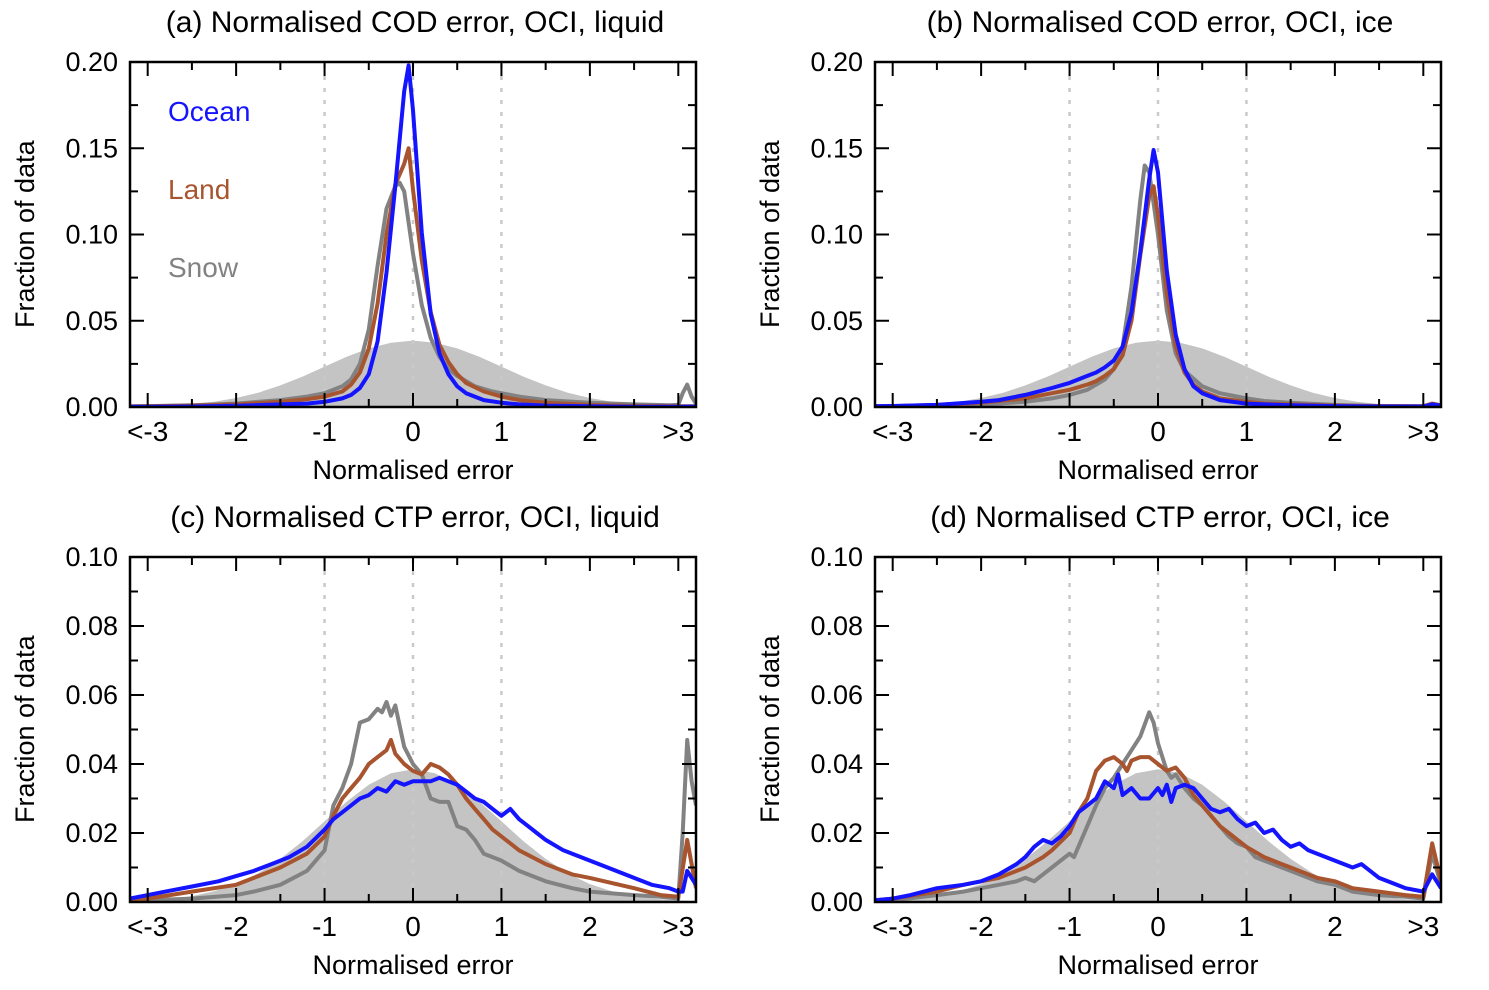 This screenshot has width=1489, height=990. What do you see at coordinates (209, 111) in the screenshot?
I see `legend-item-ocean: Ocean` at bounding box center [209, 111].